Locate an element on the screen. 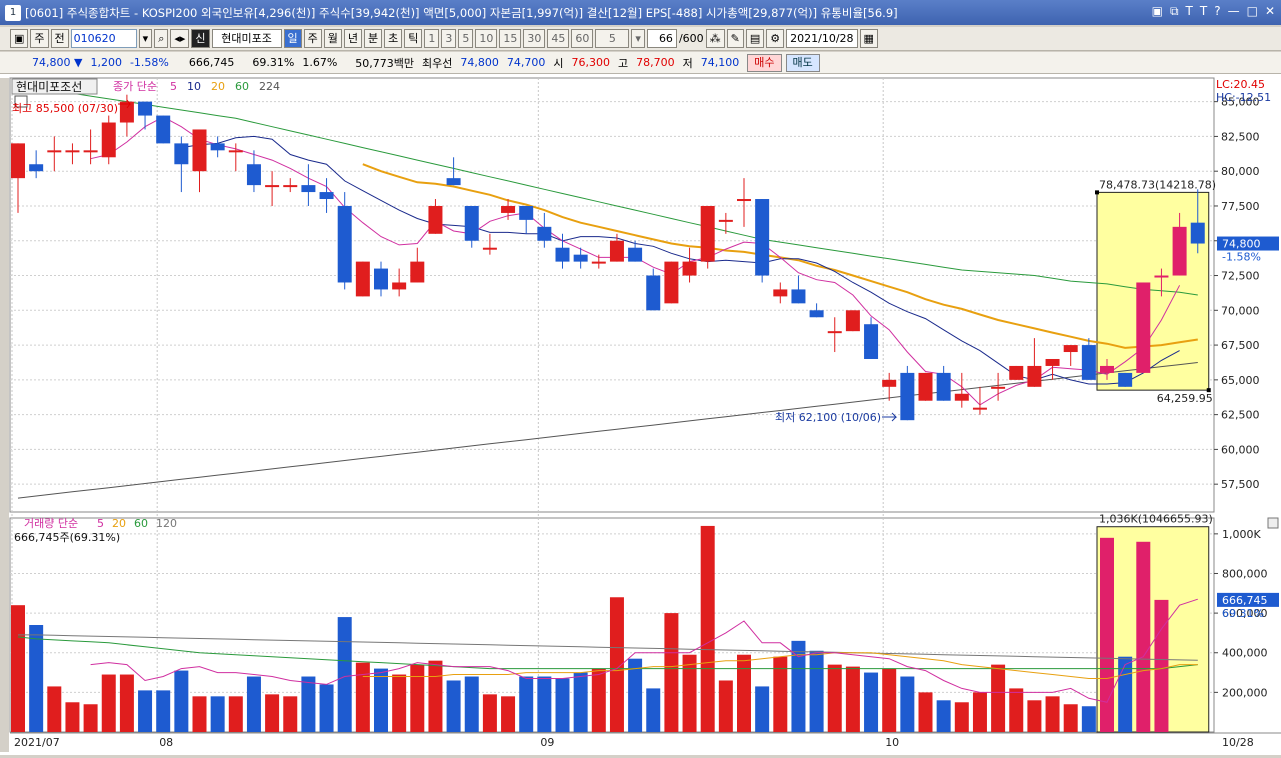  help-icon: ? is located at coordinates (1217, 11).